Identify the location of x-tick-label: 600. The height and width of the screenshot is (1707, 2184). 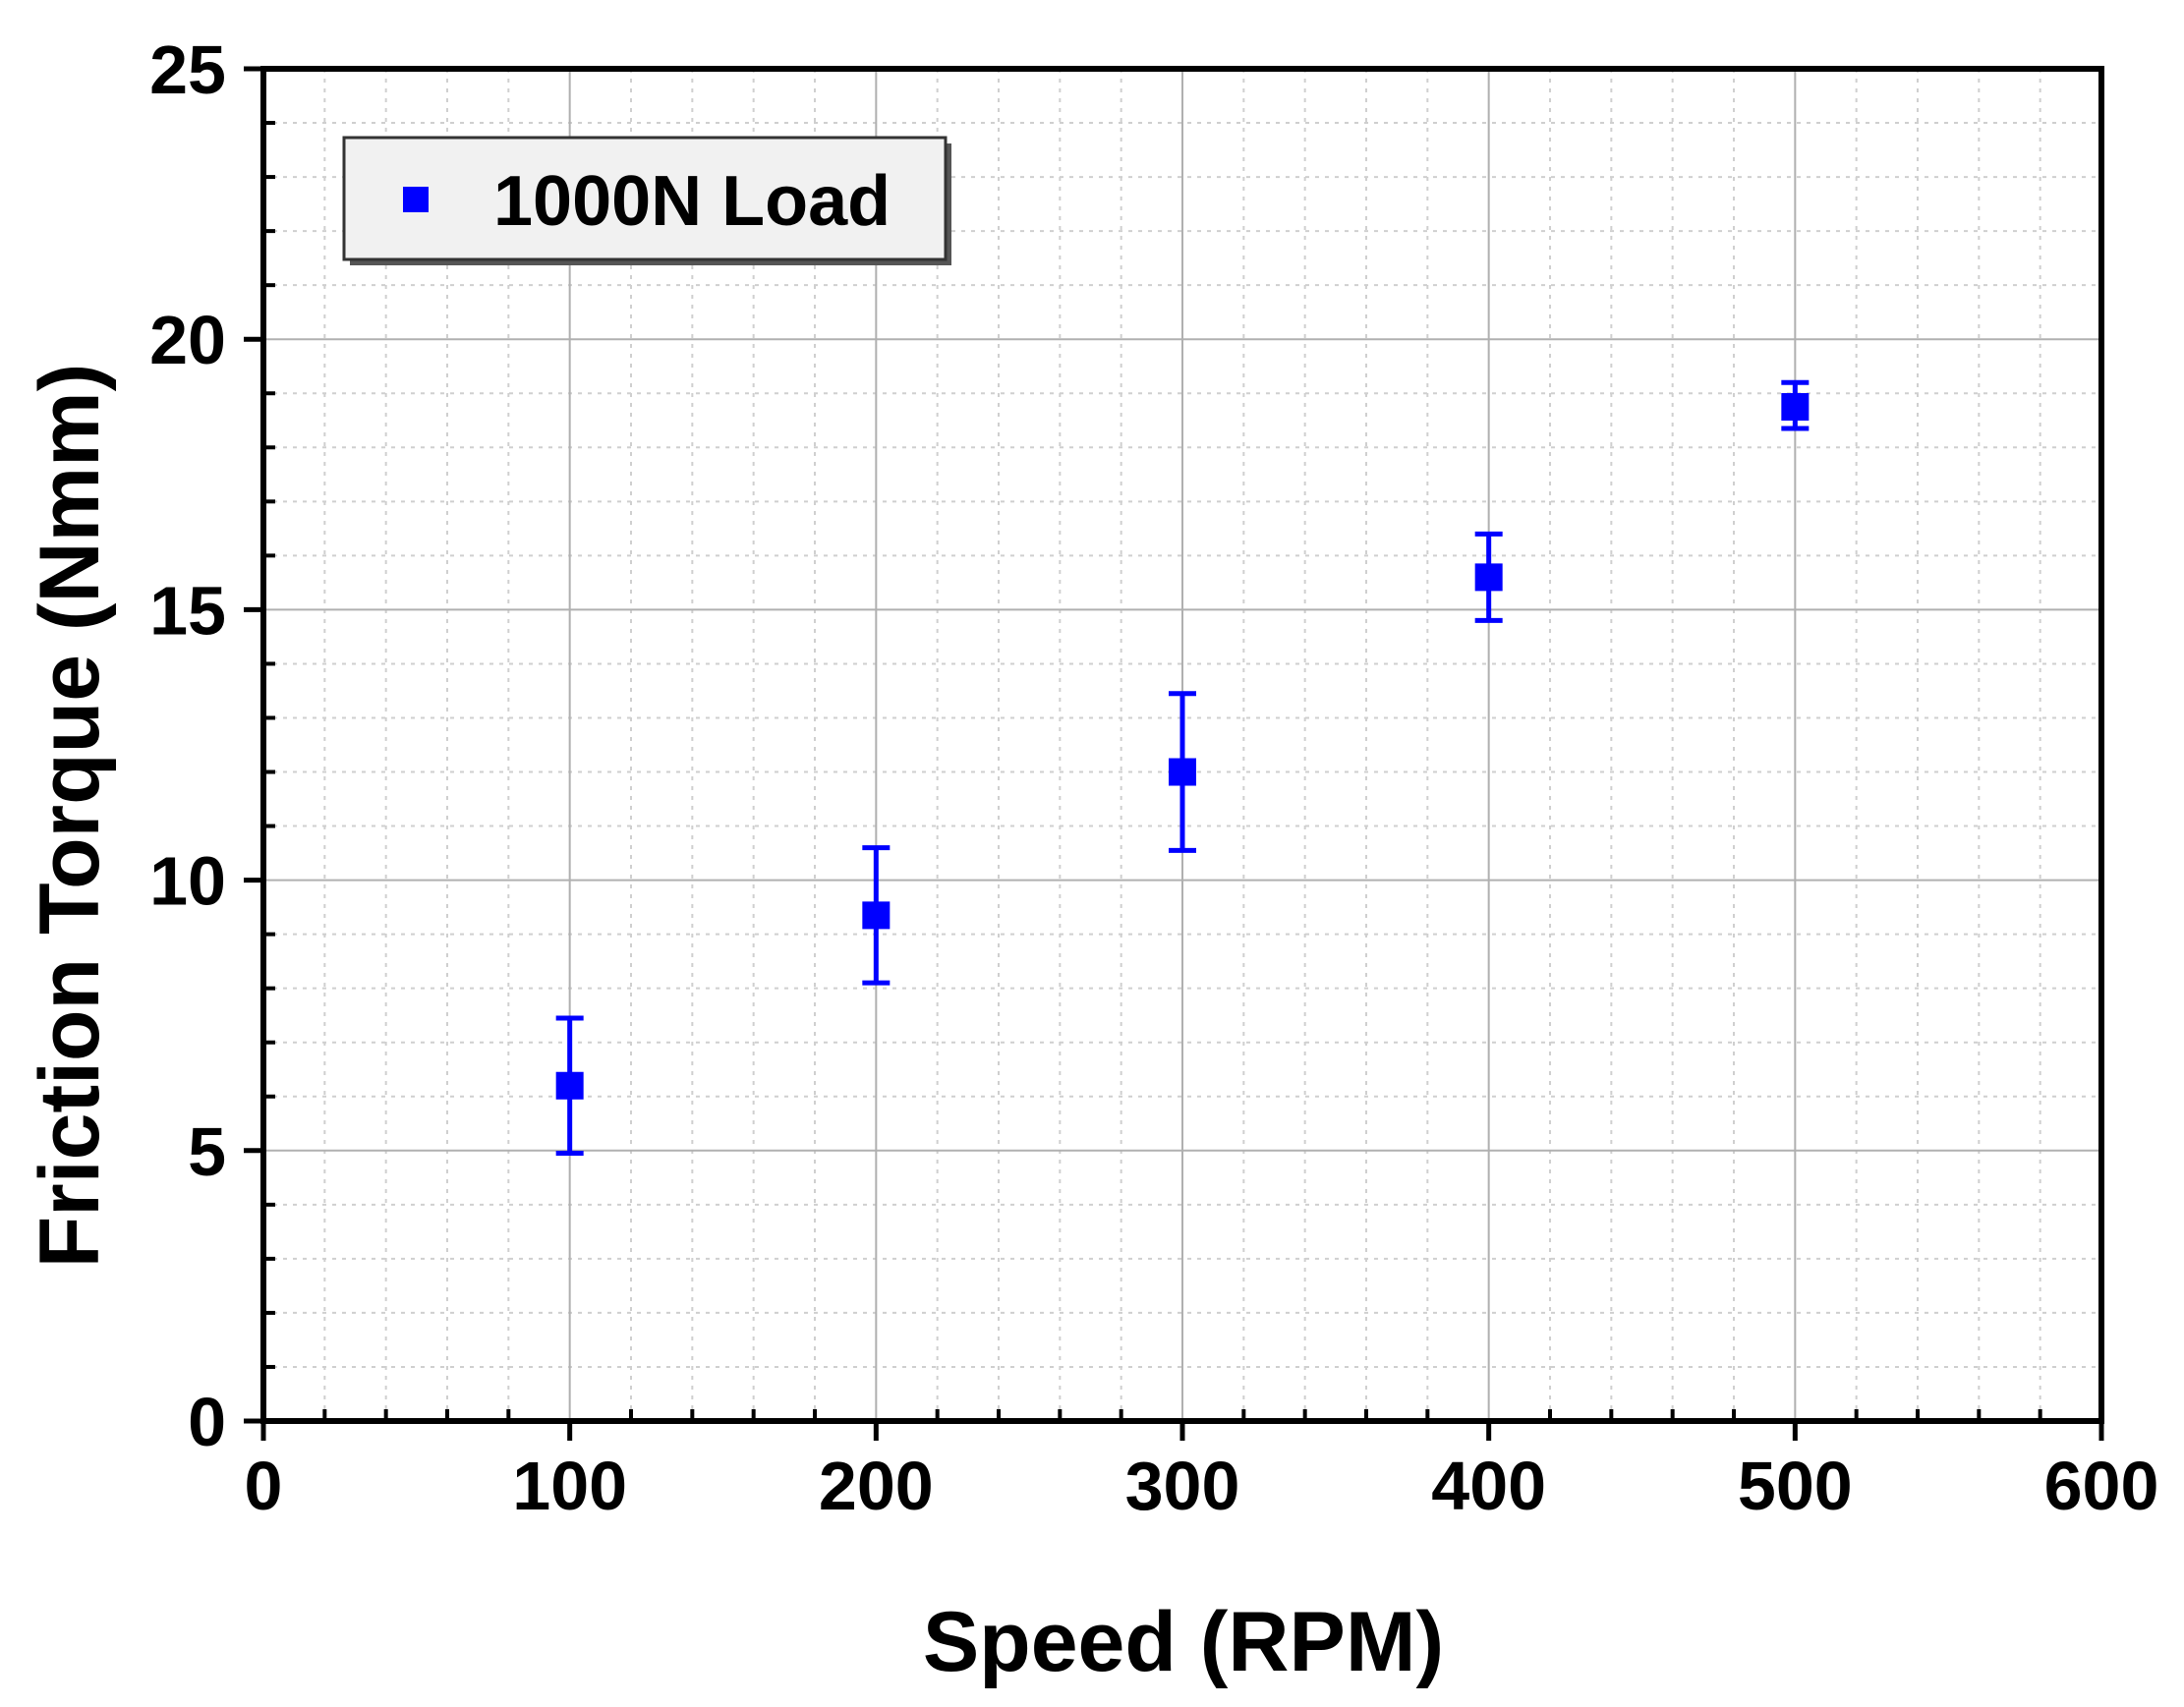
(2101, 1486).